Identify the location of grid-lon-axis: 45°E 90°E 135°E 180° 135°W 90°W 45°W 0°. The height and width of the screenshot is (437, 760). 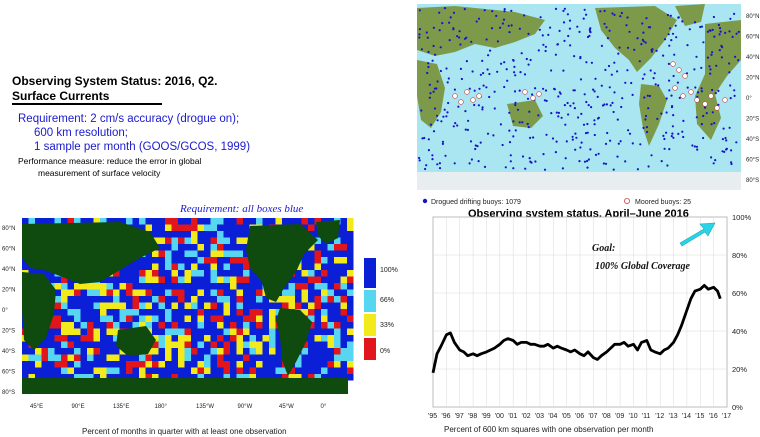
(178, 407).